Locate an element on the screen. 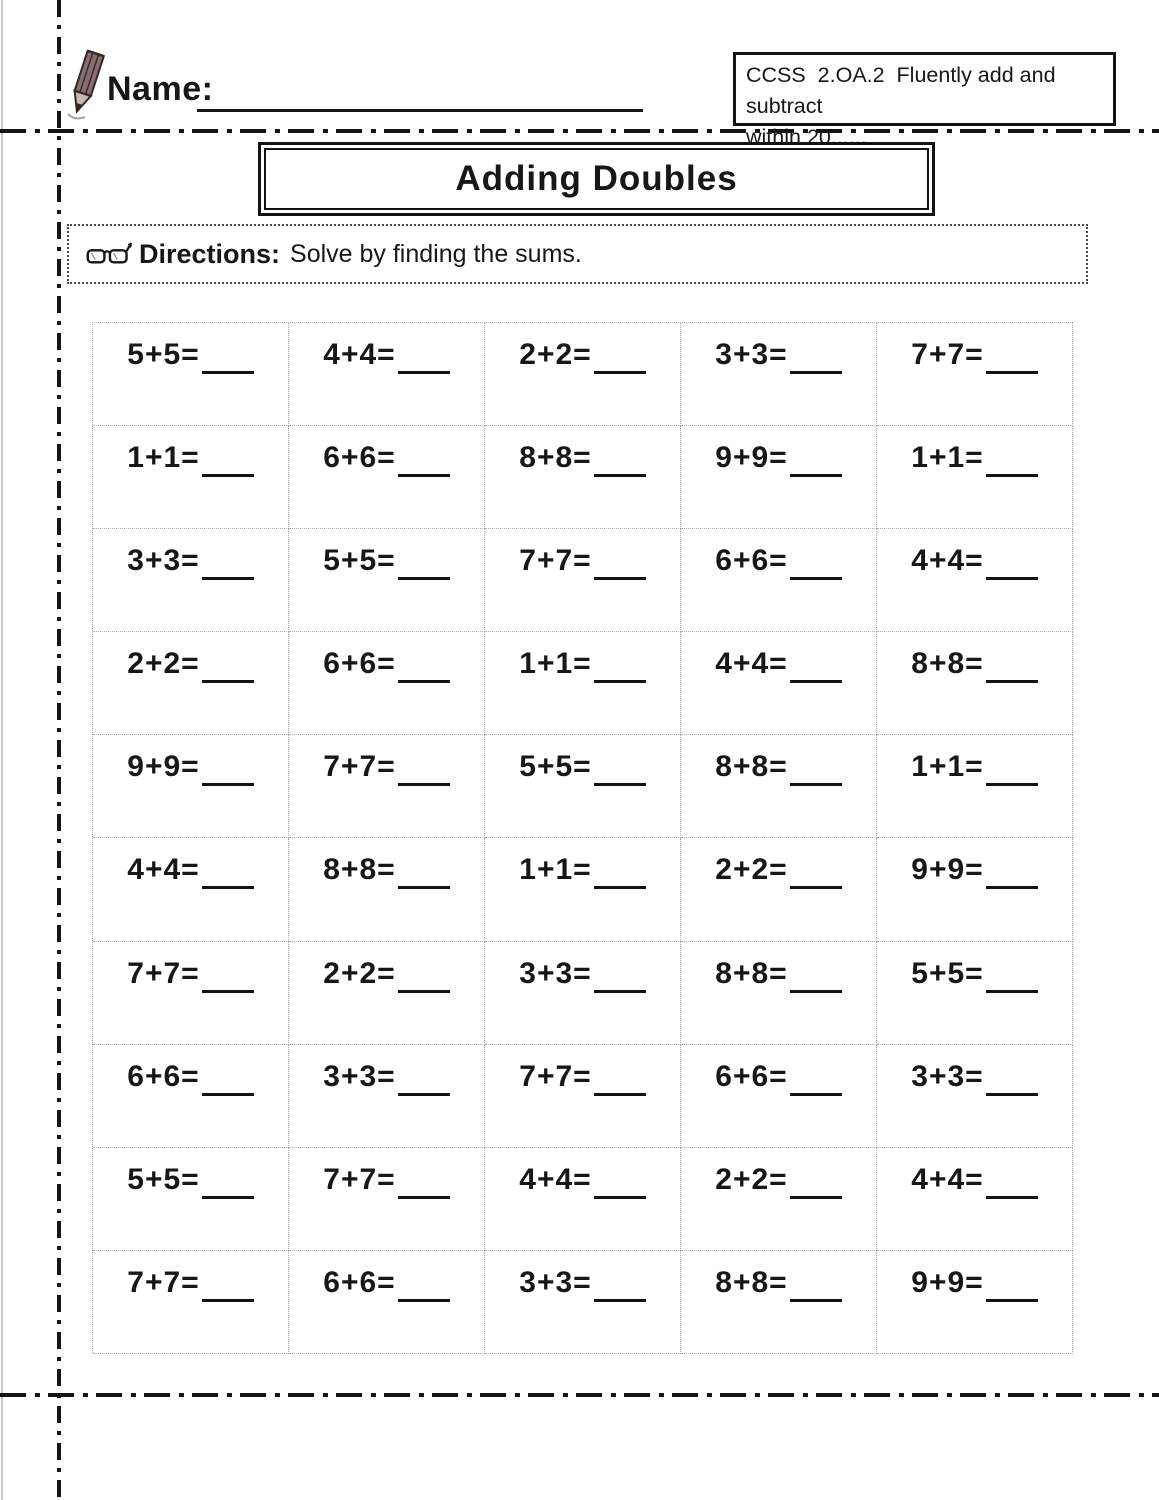 The height and width of the screenshot is (1500, 1159). directions-box: Directions: Solve by finding the sums. is located at coordinates (577, 254).